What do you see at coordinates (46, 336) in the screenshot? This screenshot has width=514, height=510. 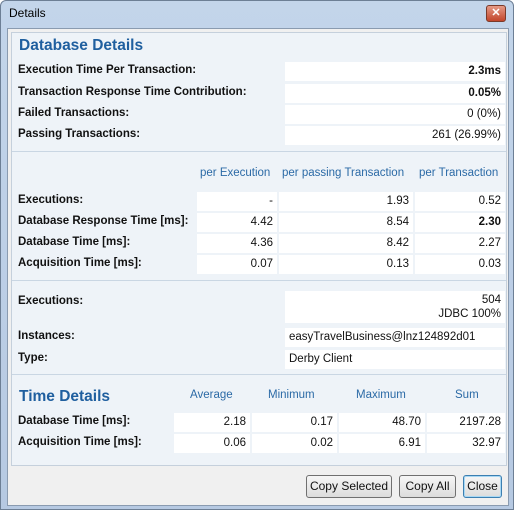 I see `instances-label: Instances:` at bounding box center [46, 336].